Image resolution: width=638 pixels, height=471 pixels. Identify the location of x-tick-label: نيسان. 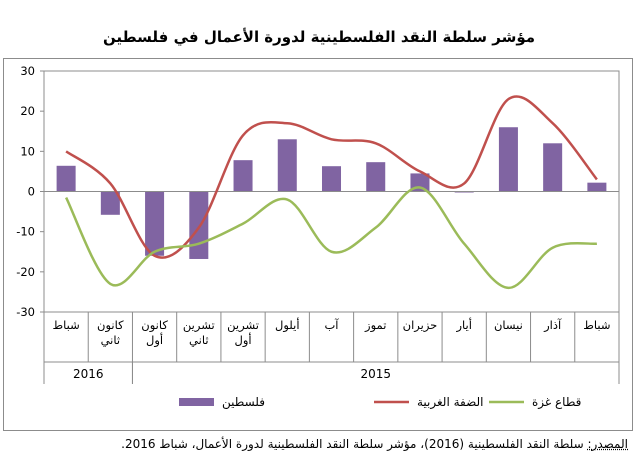
(508, 325).